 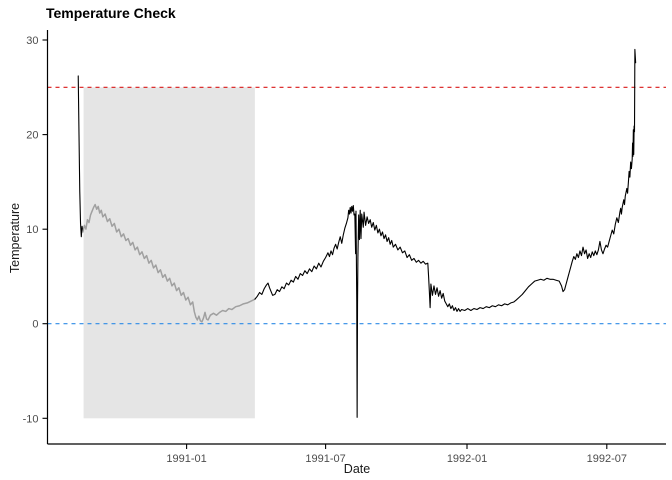 What do you see at coordinates (357, 469) in the screenshot?
I see `x-axis-title: Date` at bounding box center [357, 469].